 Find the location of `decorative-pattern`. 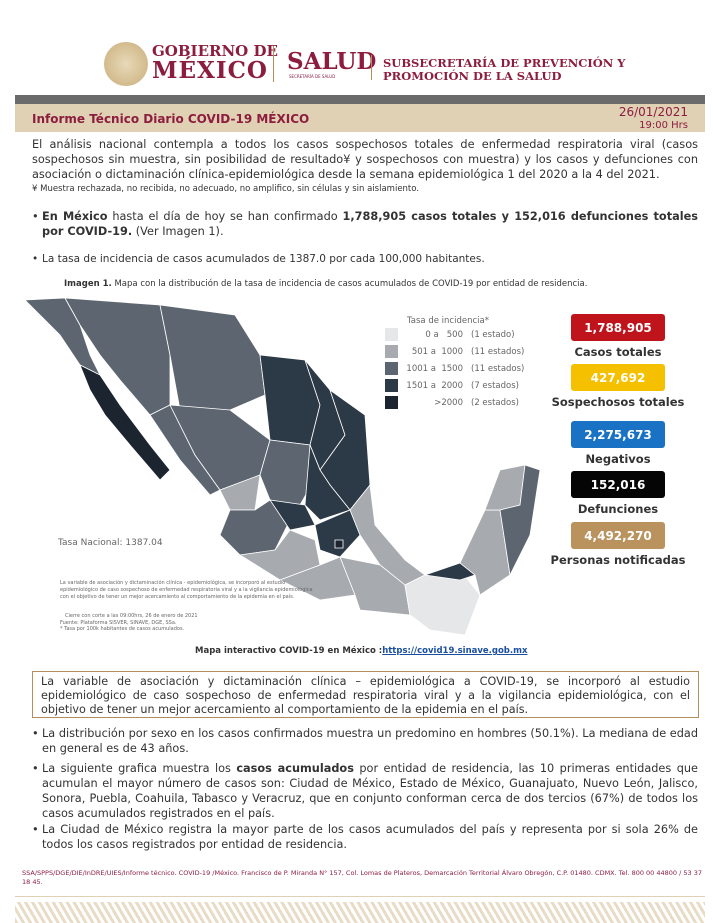

decorative-pattern is located at coordinates (360, 912).